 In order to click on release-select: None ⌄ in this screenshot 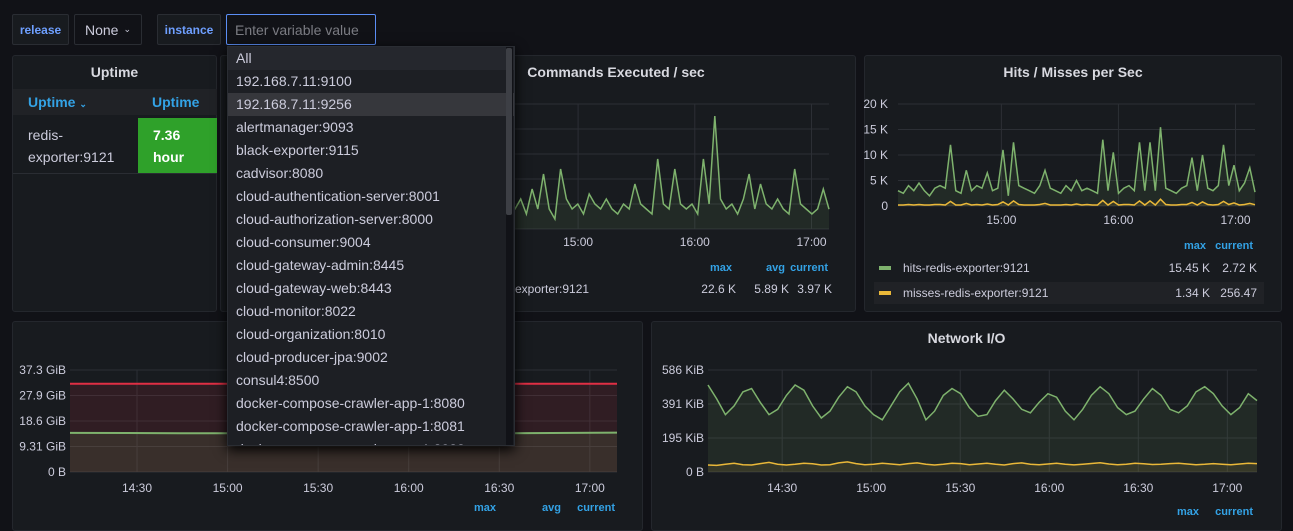, I will do `click(108, 29)`.